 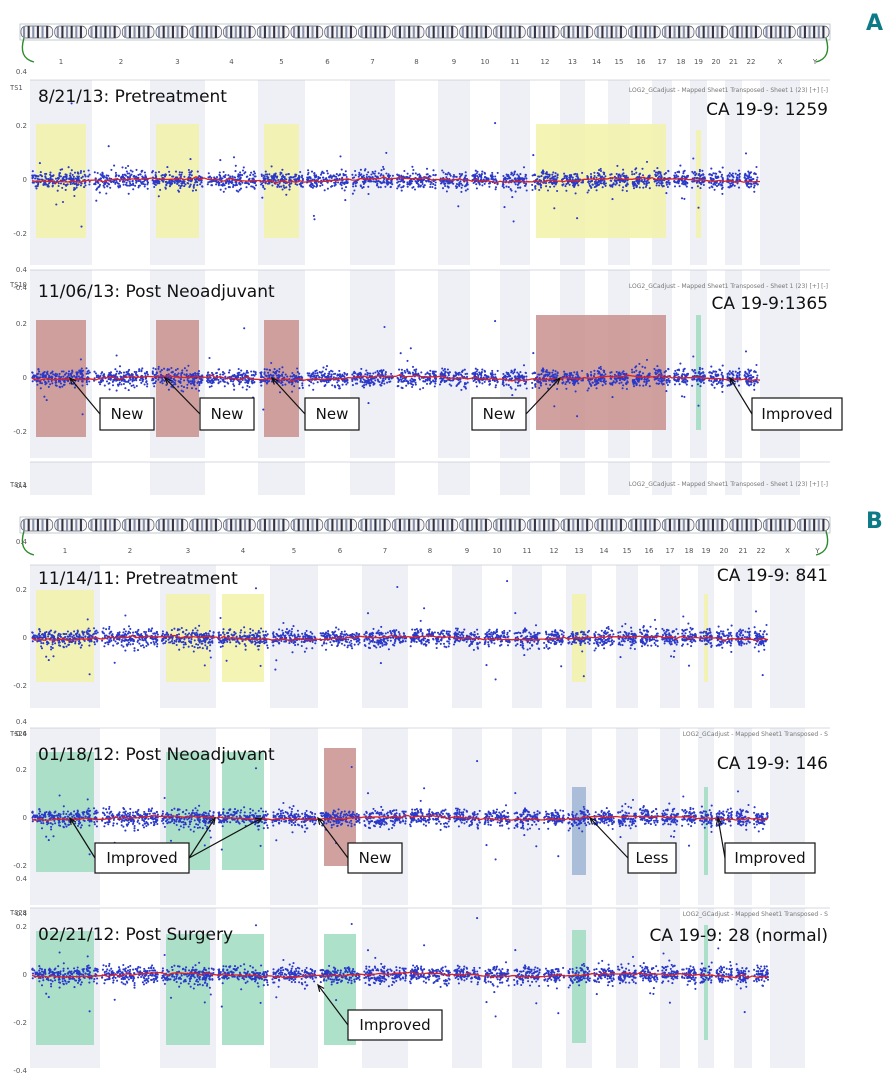 I want to click on ca19-9-value: CA 19-9:1365, so click(x=770, y=304).